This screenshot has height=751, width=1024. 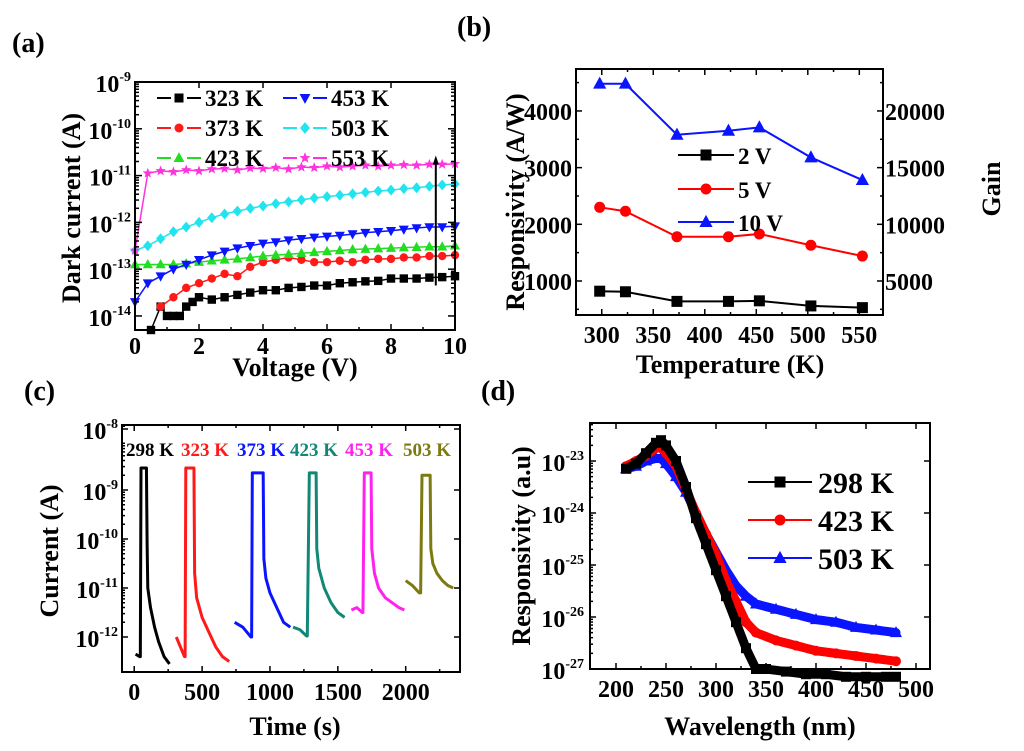 What do you see at coordinates (263, 347) in the screenshot?
I see `panel-a-xtick-label: 4` at bounding box center [263, 347].